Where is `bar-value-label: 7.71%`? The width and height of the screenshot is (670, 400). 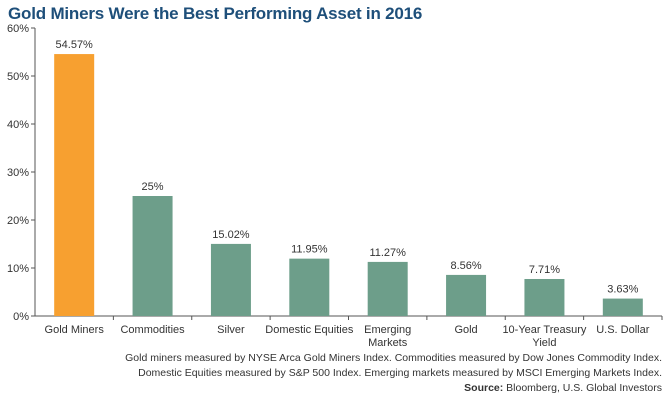
bar-value-label: 7.71% is located at coordinates (544, 270).